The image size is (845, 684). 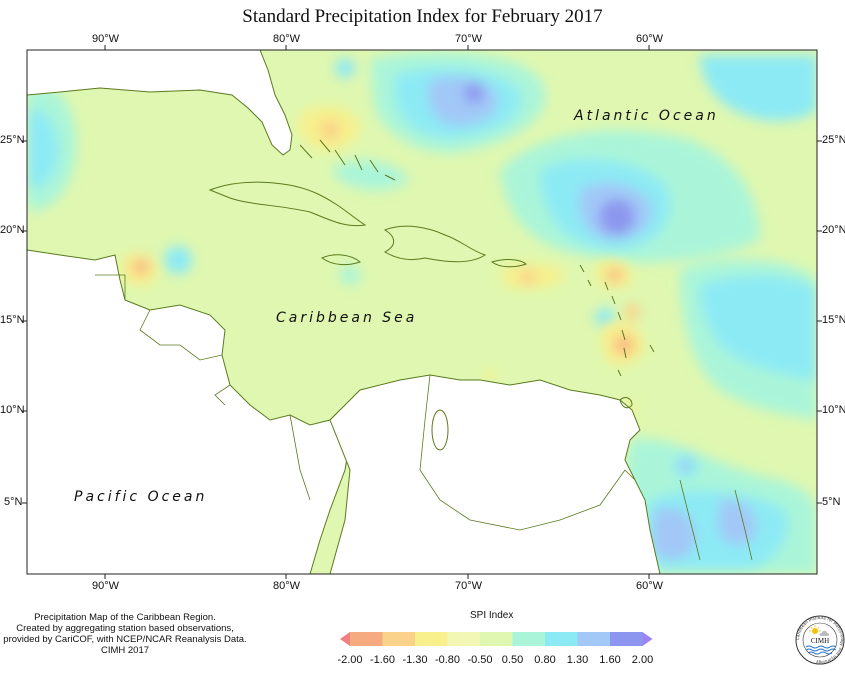 I want to click on lat-tick-right: 15°N, so click(x=833, y=320).